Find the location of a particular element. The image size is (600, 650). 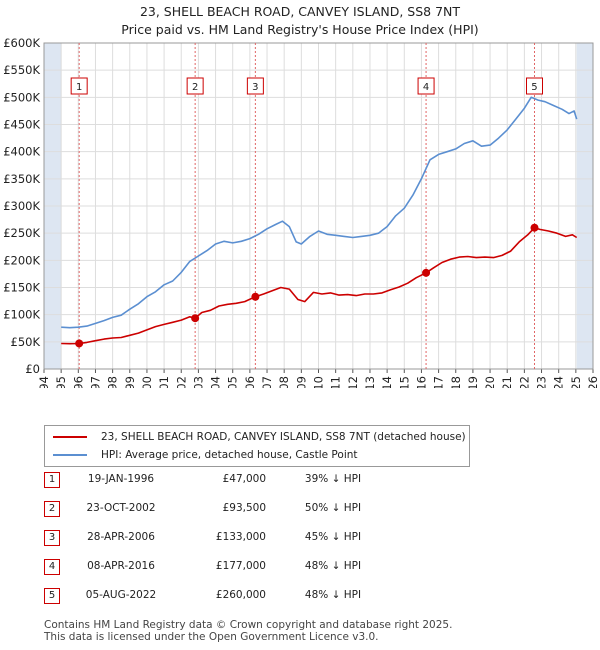

sale-date: 28-APR-2006 is located at coordinates (121, 537).